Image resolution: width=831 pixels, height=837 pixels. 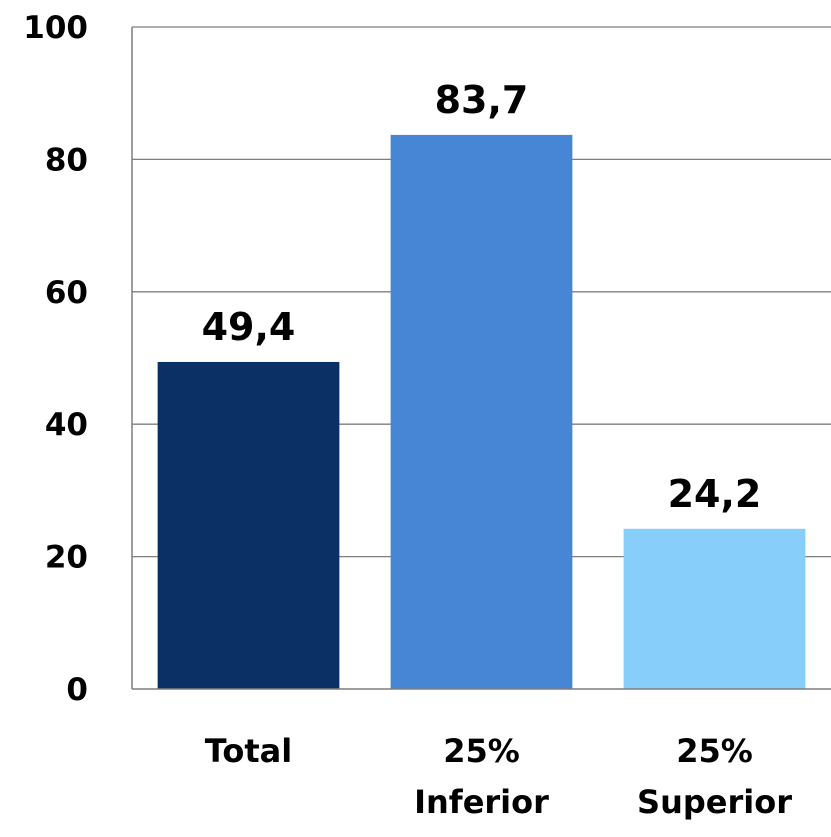 I want to click on data-label-2: 24,2, so click(x=715, y=494).